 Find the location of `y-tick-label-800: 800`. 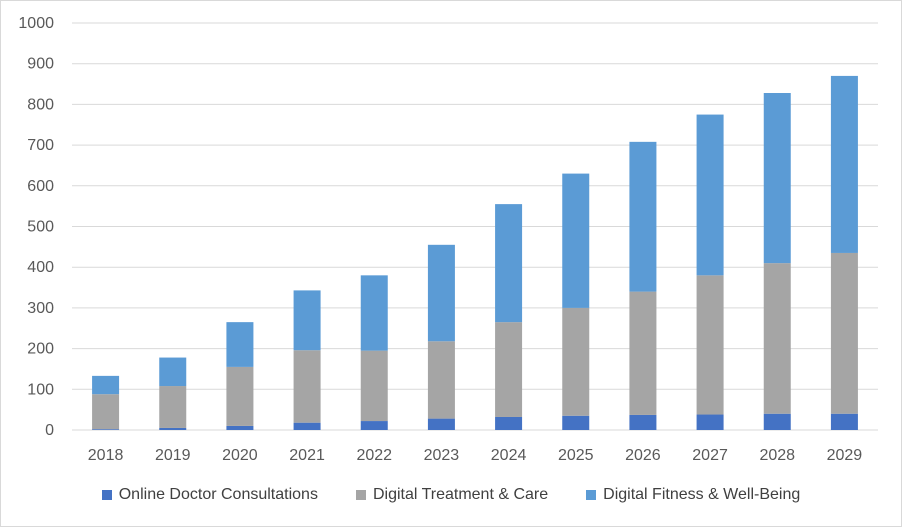

y-tick-label-800: 800 is located at coordinates (40, 104).